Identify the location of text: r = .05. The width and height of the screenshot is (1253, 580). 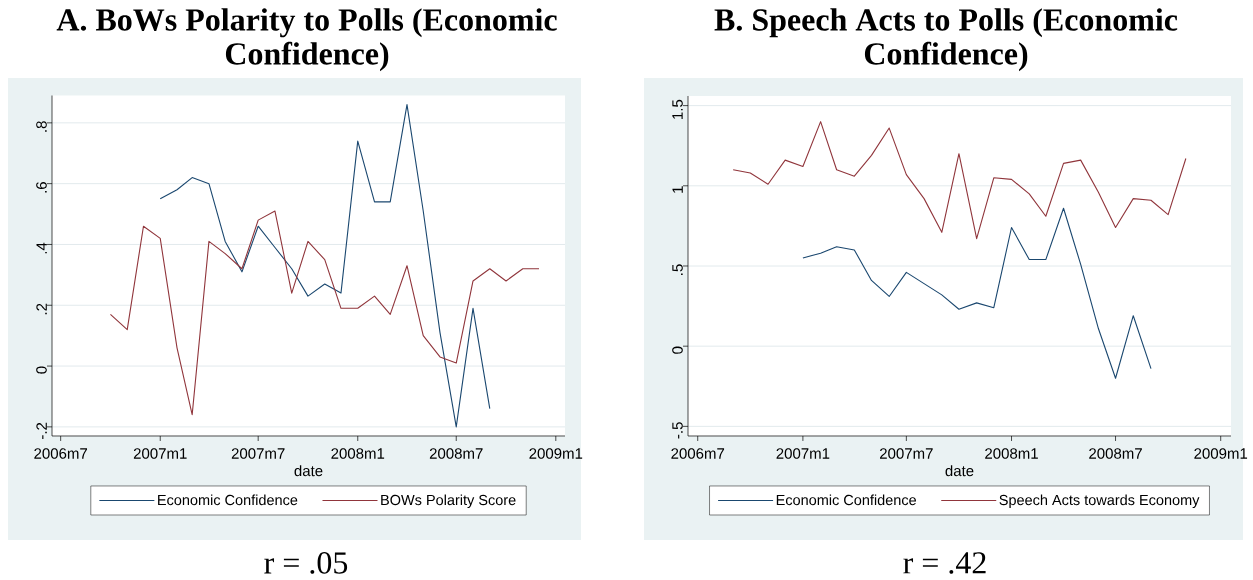
(306, 563).